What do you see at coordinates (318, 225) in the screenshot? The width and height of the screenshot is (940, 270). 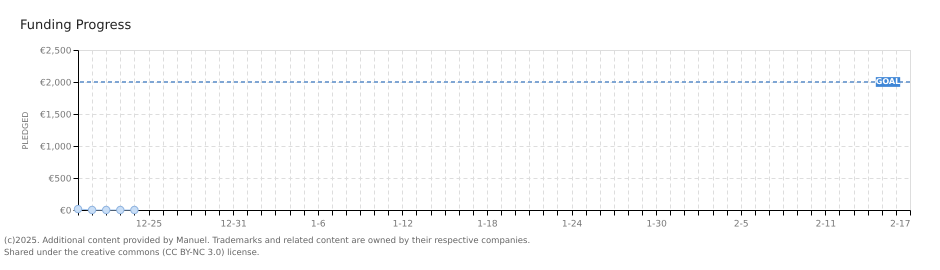 I see `x-tick-label: 1-6` at bounding box center [318, 225].